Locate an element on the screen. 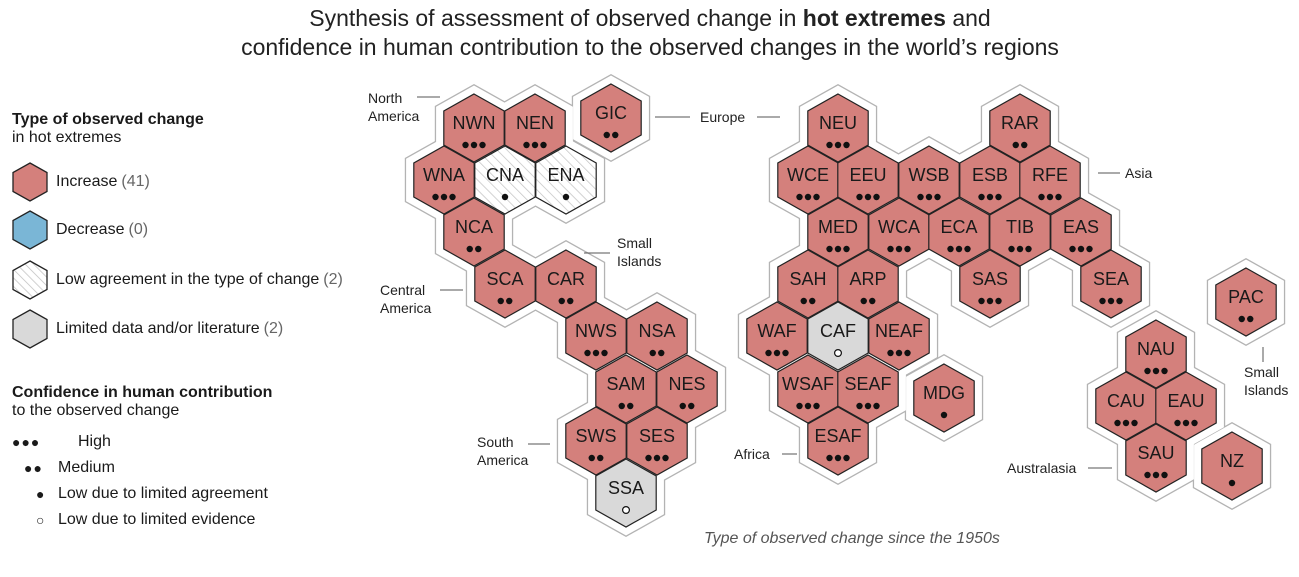 The height and width of the screenshot is (577, 1299). hex-label-pac: PAC is located at coordinates (1246, 297).